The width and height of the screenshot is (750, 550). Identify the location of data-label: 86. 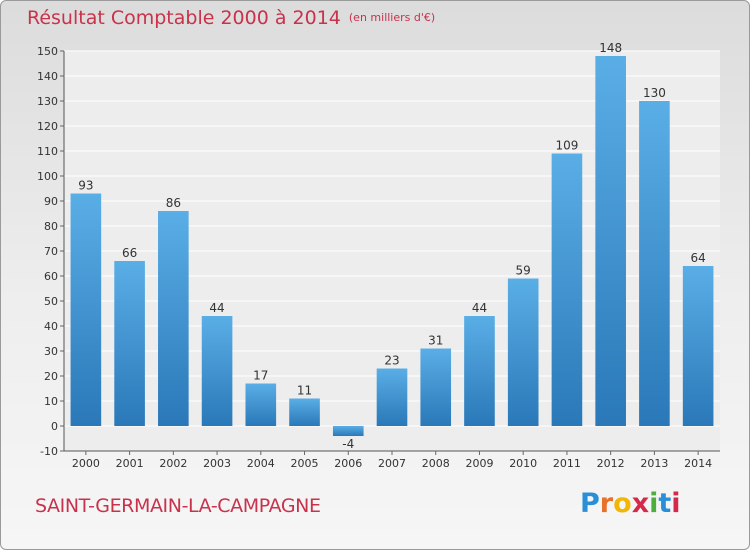
(173, 203).